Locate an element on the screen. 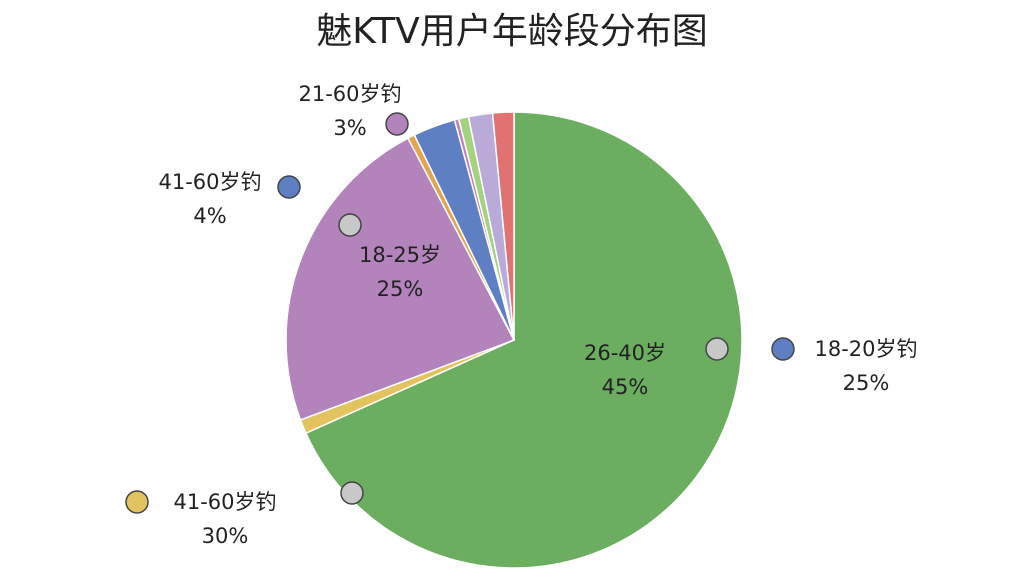 The image size is (1024, 580). chart-title: 魅KTV用户年龄段分布图 is located at coordinates (511, 31).